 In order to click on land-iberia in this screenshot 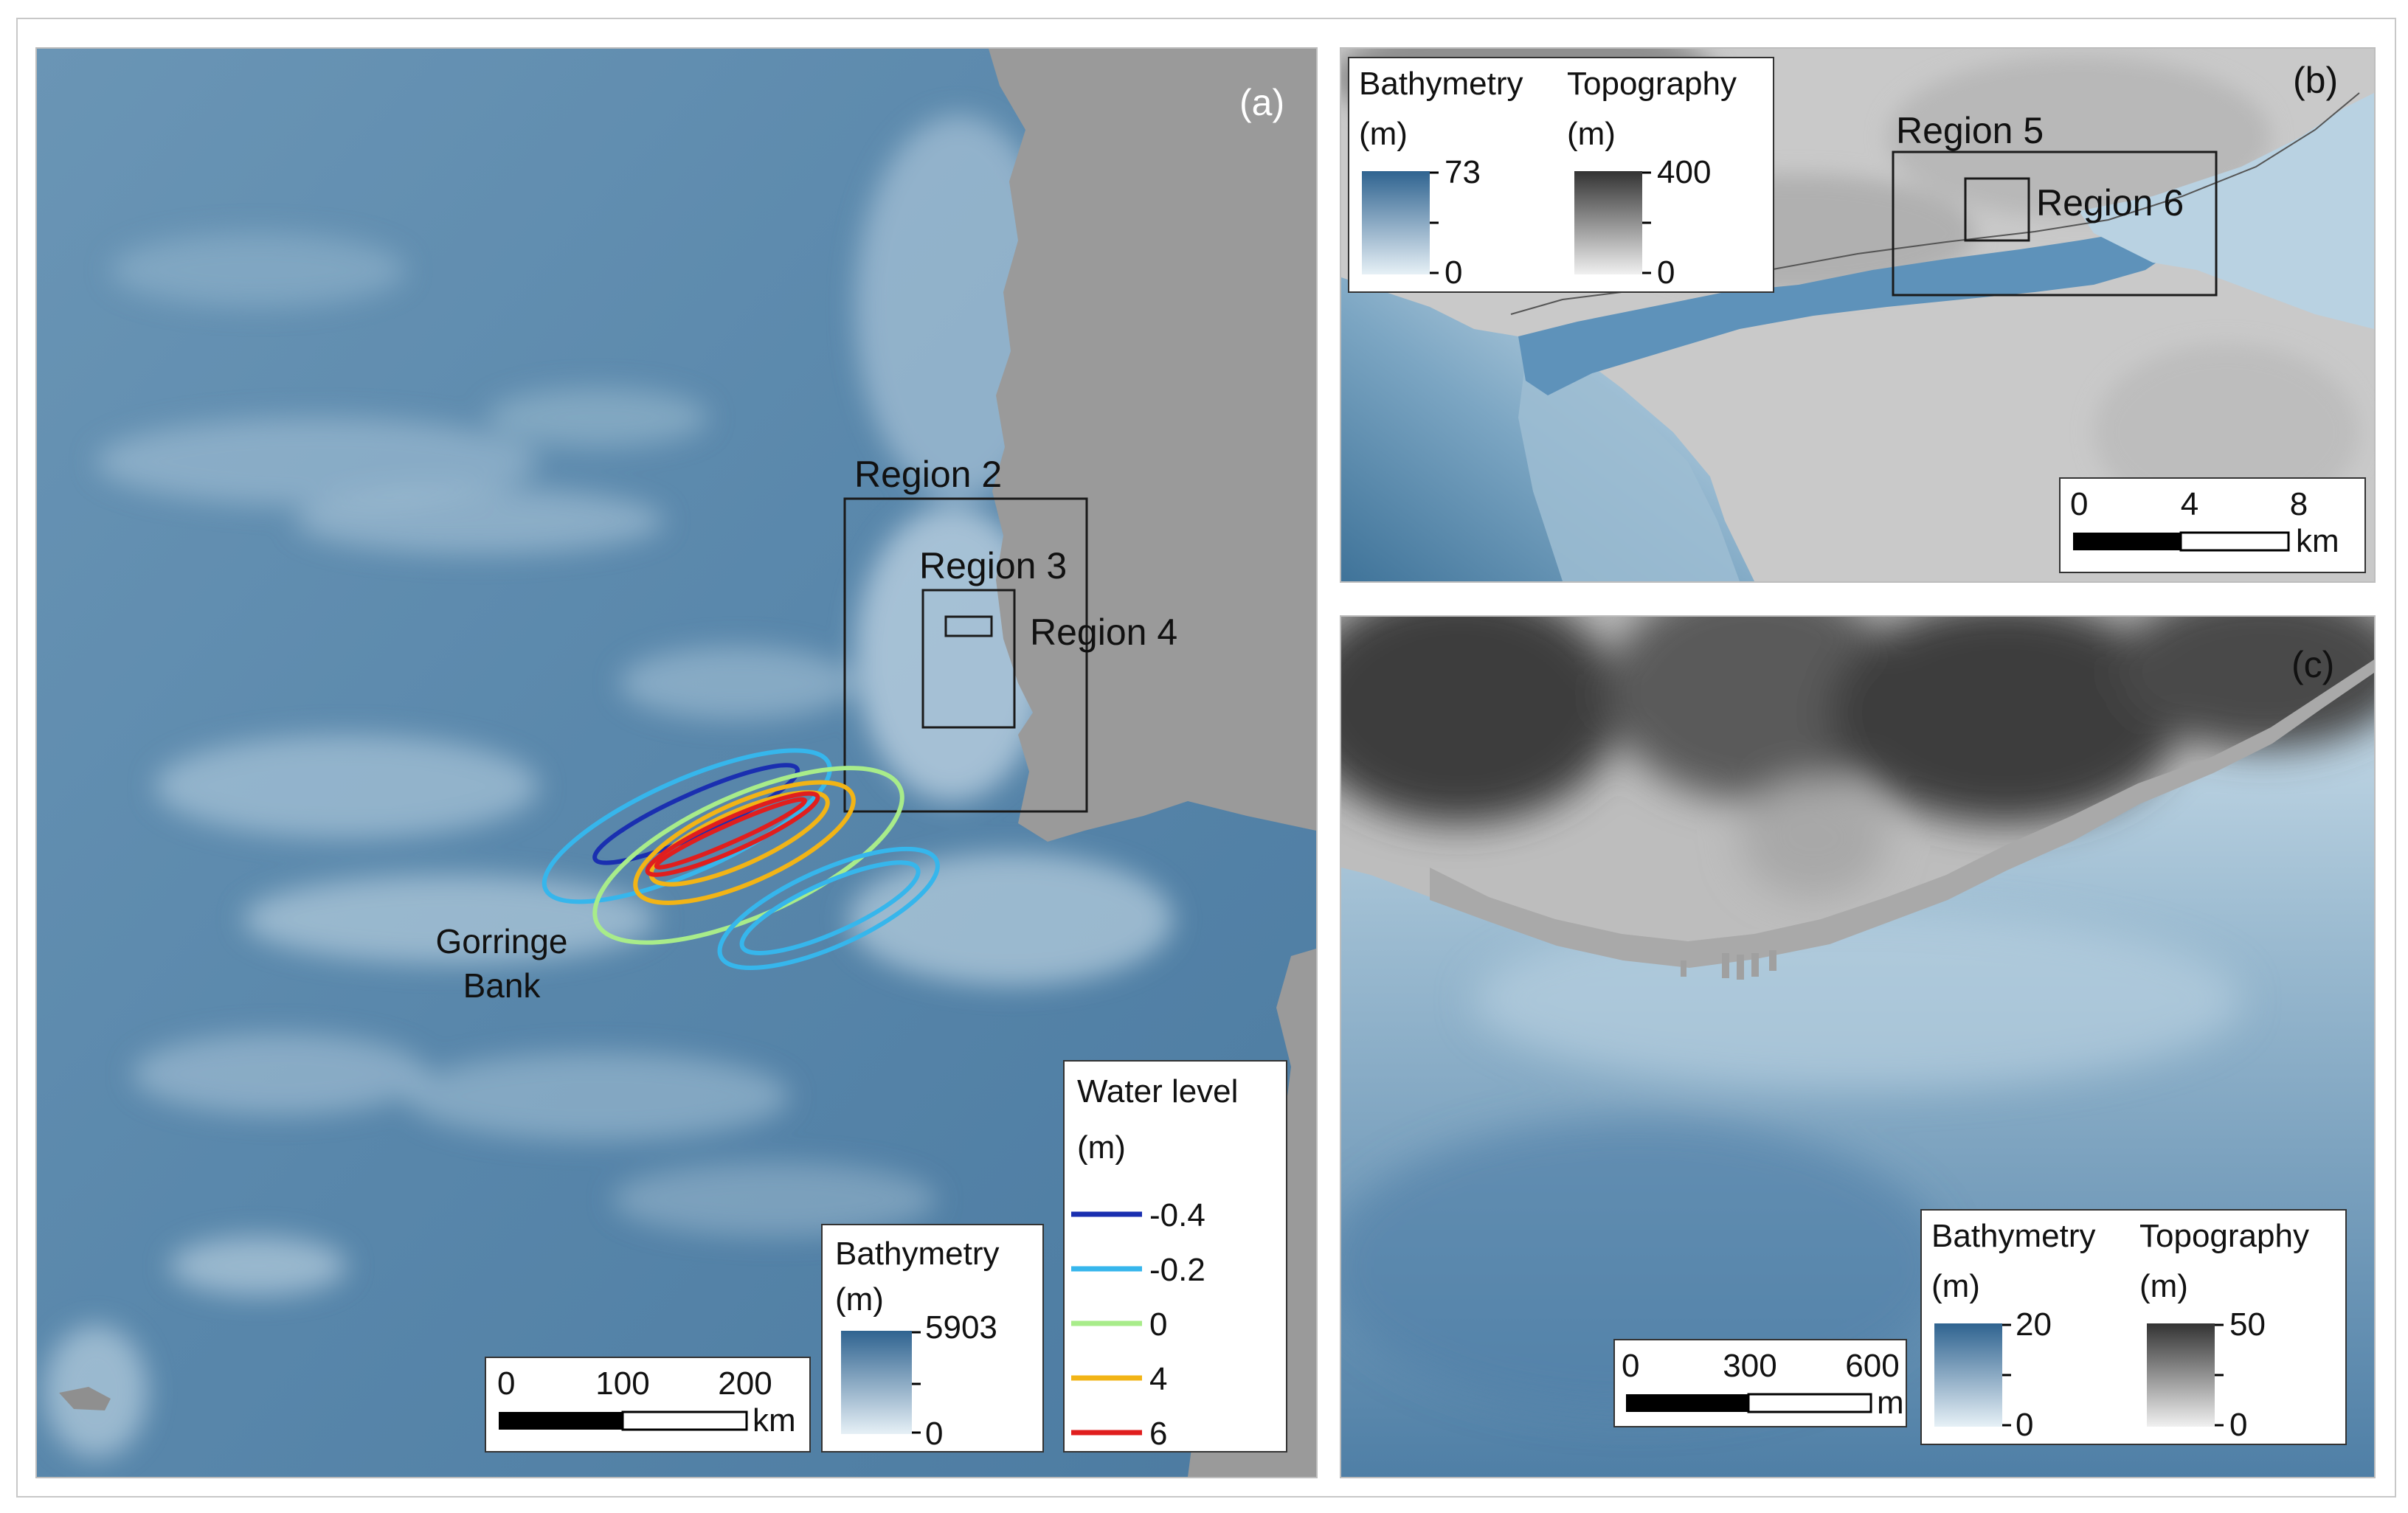, I will do `click(1152, 445)`.